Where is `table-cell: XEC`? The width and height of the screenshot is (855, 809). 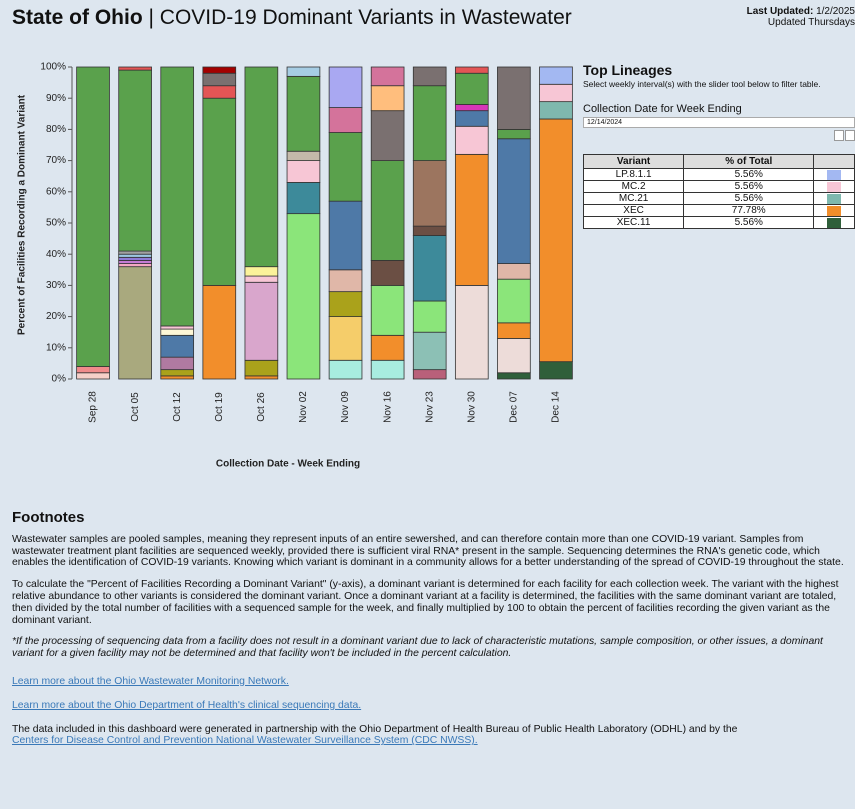 table-cell: XEC is located at coordinates (634, 210).